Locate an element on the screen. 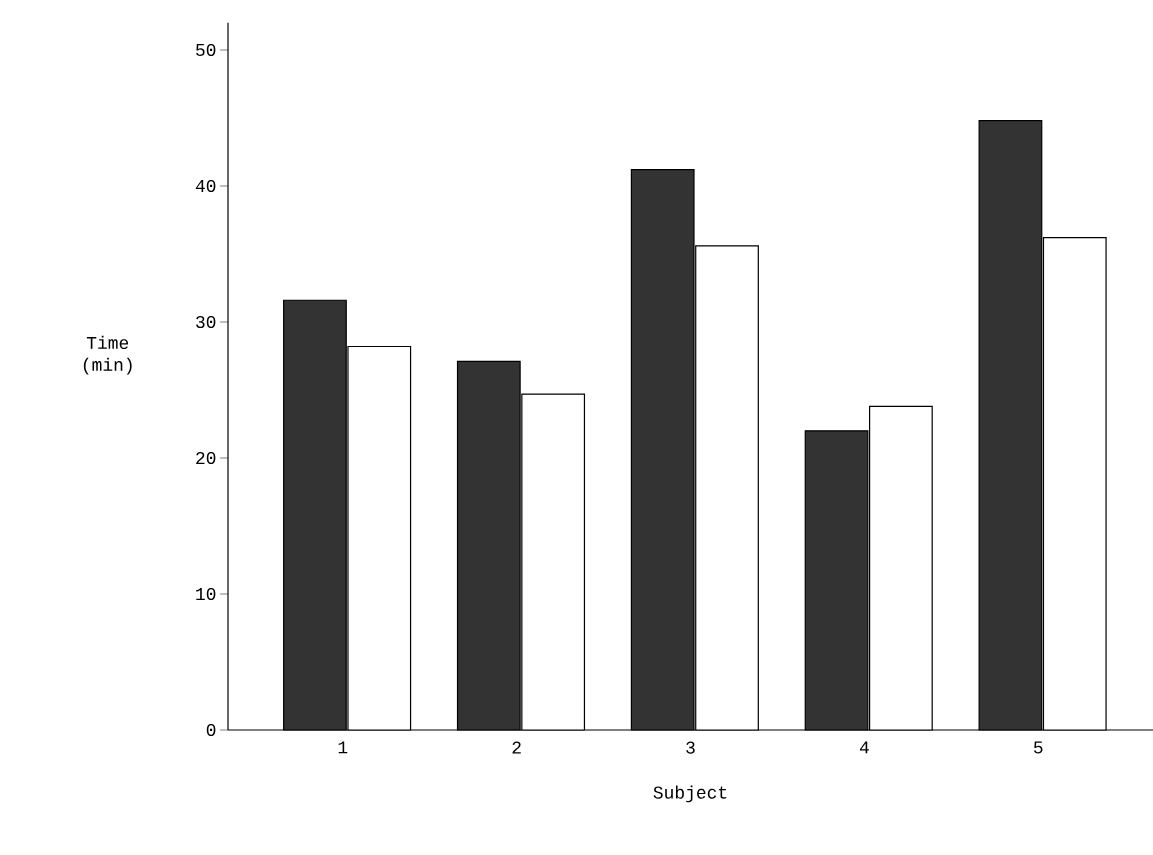  y-axis-title: Time (min) is located at coordinates (107, 355).